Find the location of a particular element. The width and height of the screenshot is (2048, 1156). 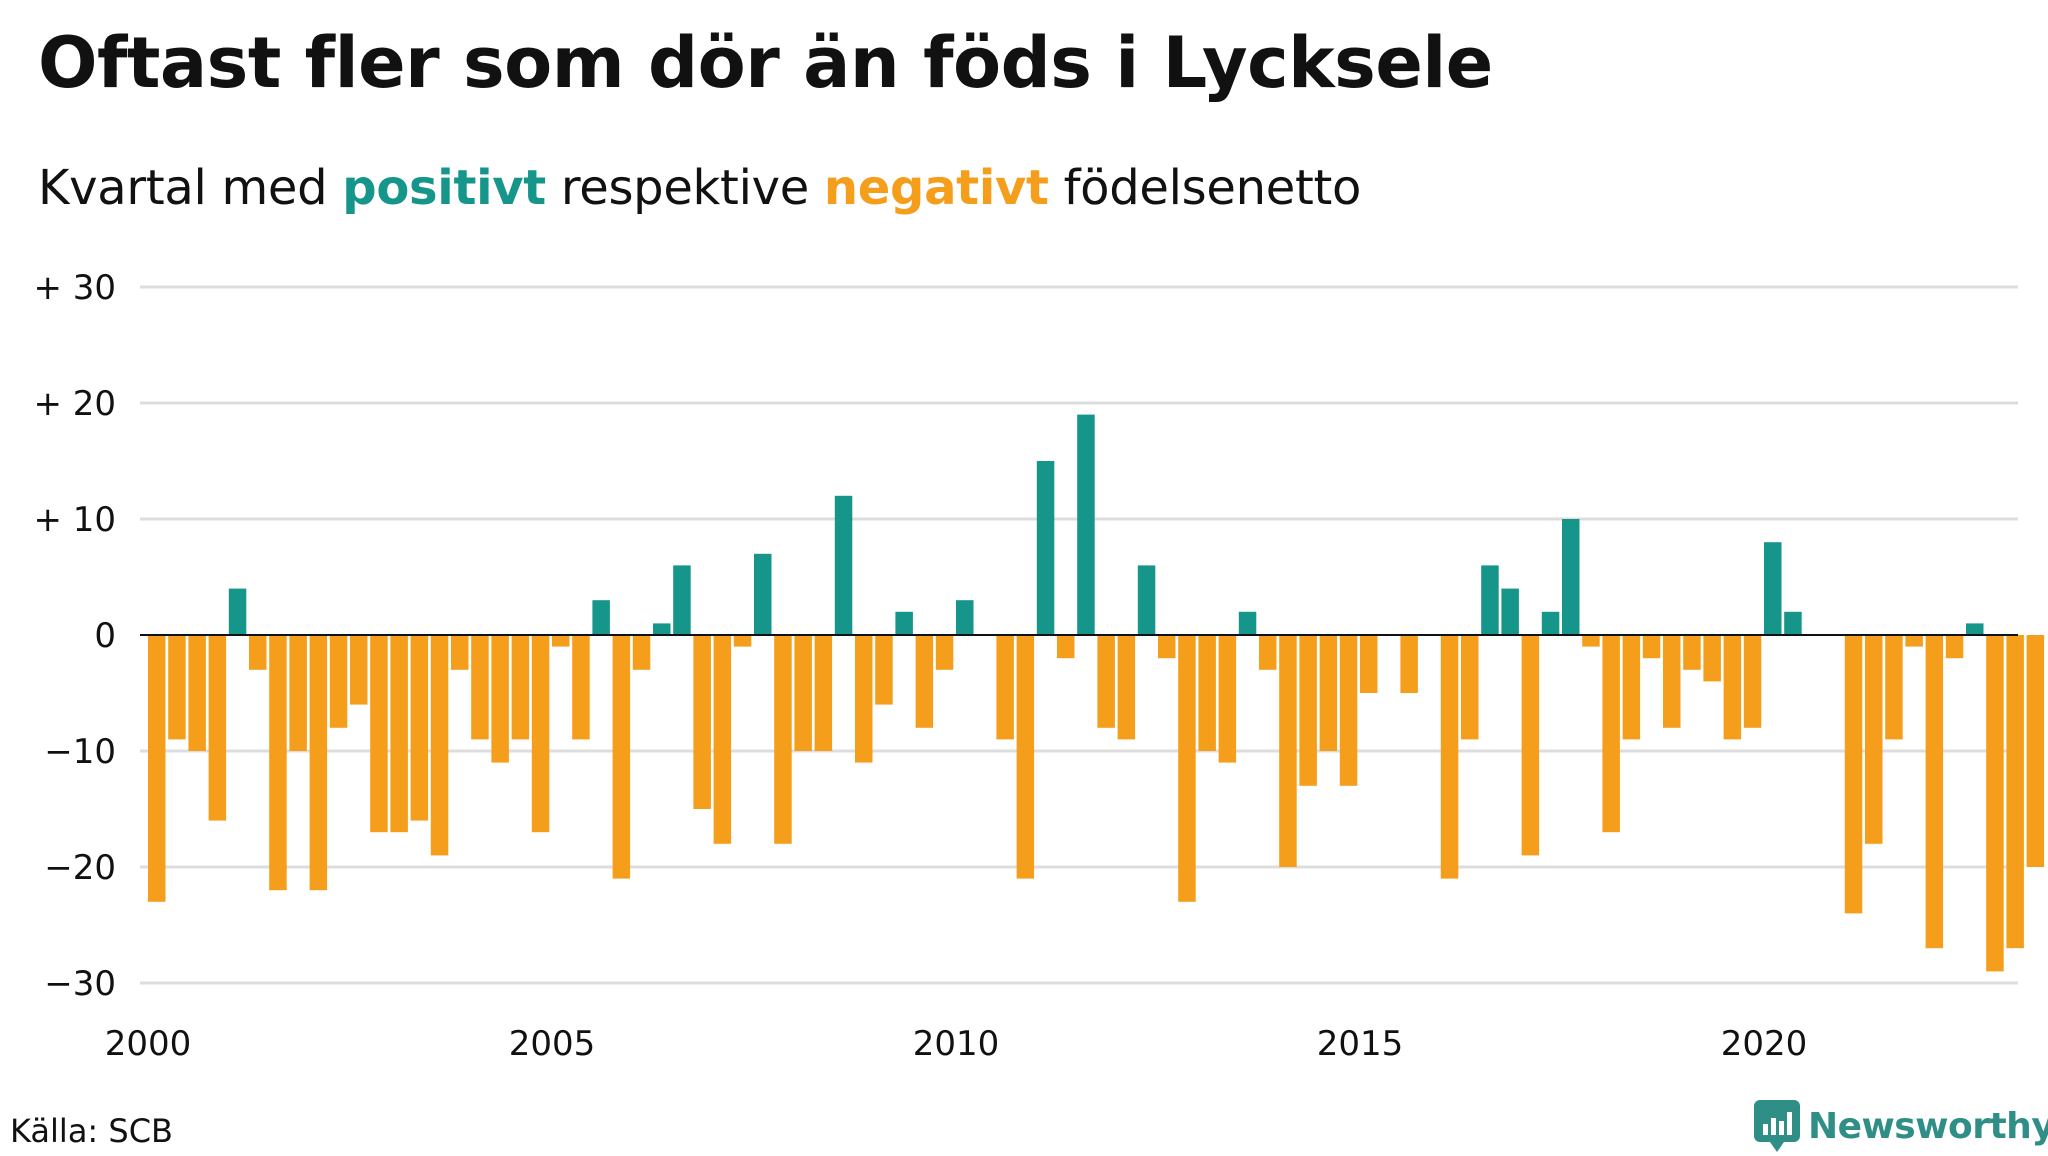

y-tick-label: + 30 is located at coordinates (74, 288).